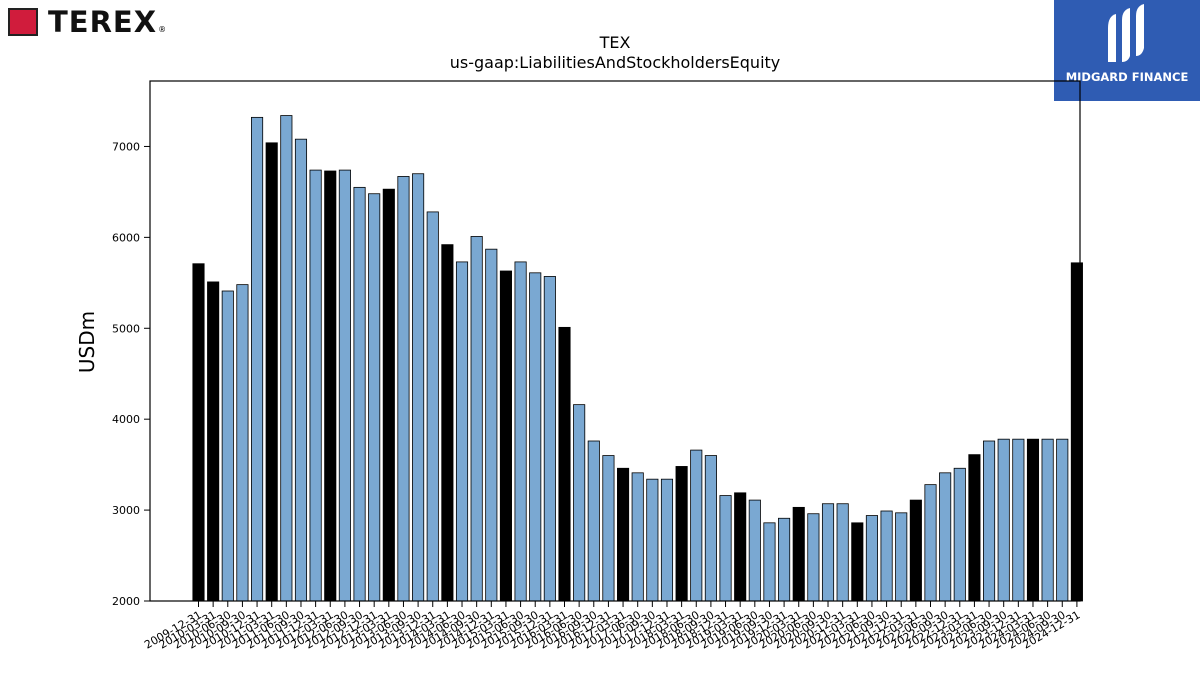 The height and width of the screenshot is (675, 1200). I want to click on registered-mark: ®, so click(162, 29).